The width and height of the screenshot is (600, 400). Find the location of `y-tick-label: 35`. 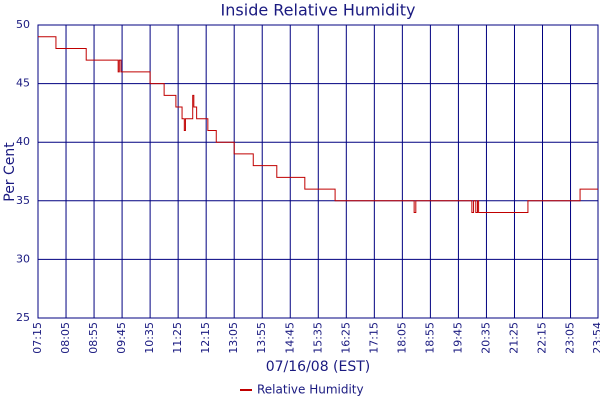

y-tick-label: 35 is located at coordinates (23, 200).